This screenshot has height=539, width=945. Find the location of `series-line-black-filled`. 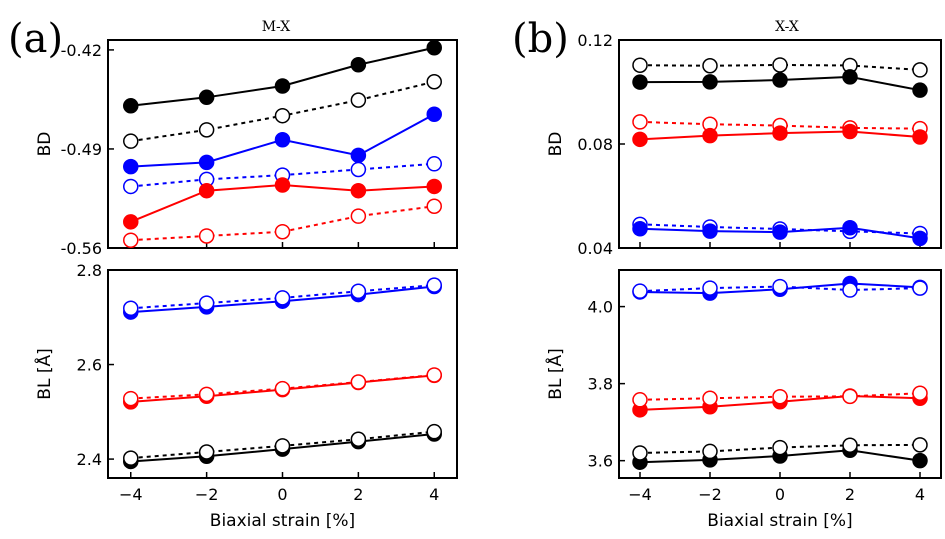

series-line-black-filled is located at coordinates (282, 76).